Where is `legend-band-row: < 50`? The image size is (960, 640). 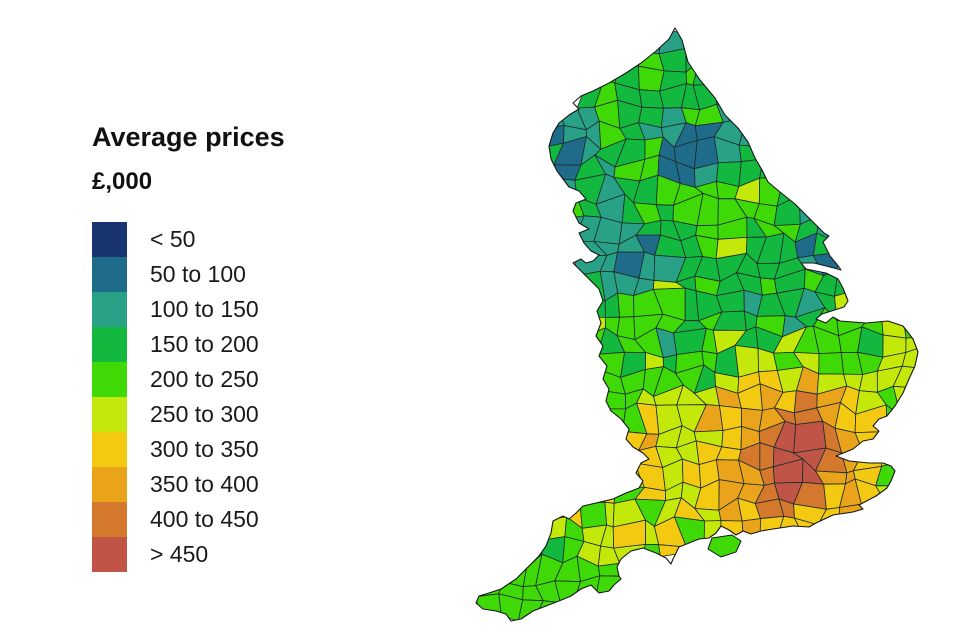
legend-band-row: < 50 is located at coordinates (242, 239).